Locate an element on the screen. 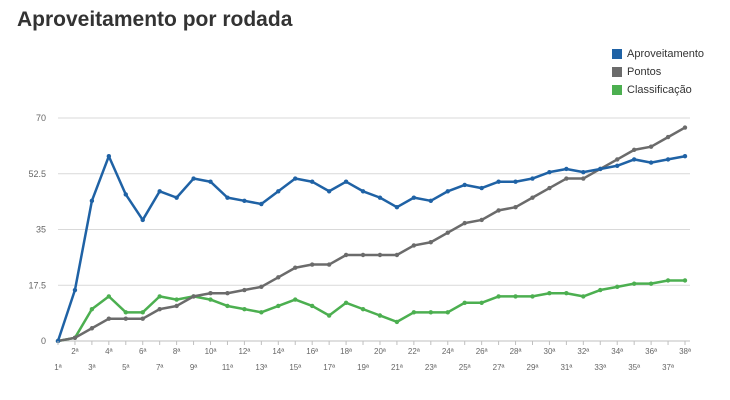 This screenshot has width=730, height=400. x-tick-label: 22ª is located at coordinates (414, 351).